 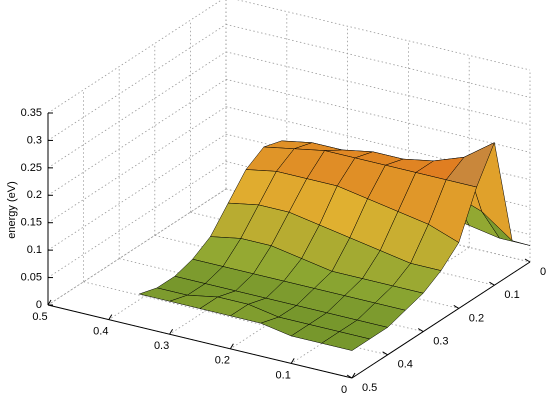 I want to click on x-tick-label: 0.5, so click(x=39, y=317).